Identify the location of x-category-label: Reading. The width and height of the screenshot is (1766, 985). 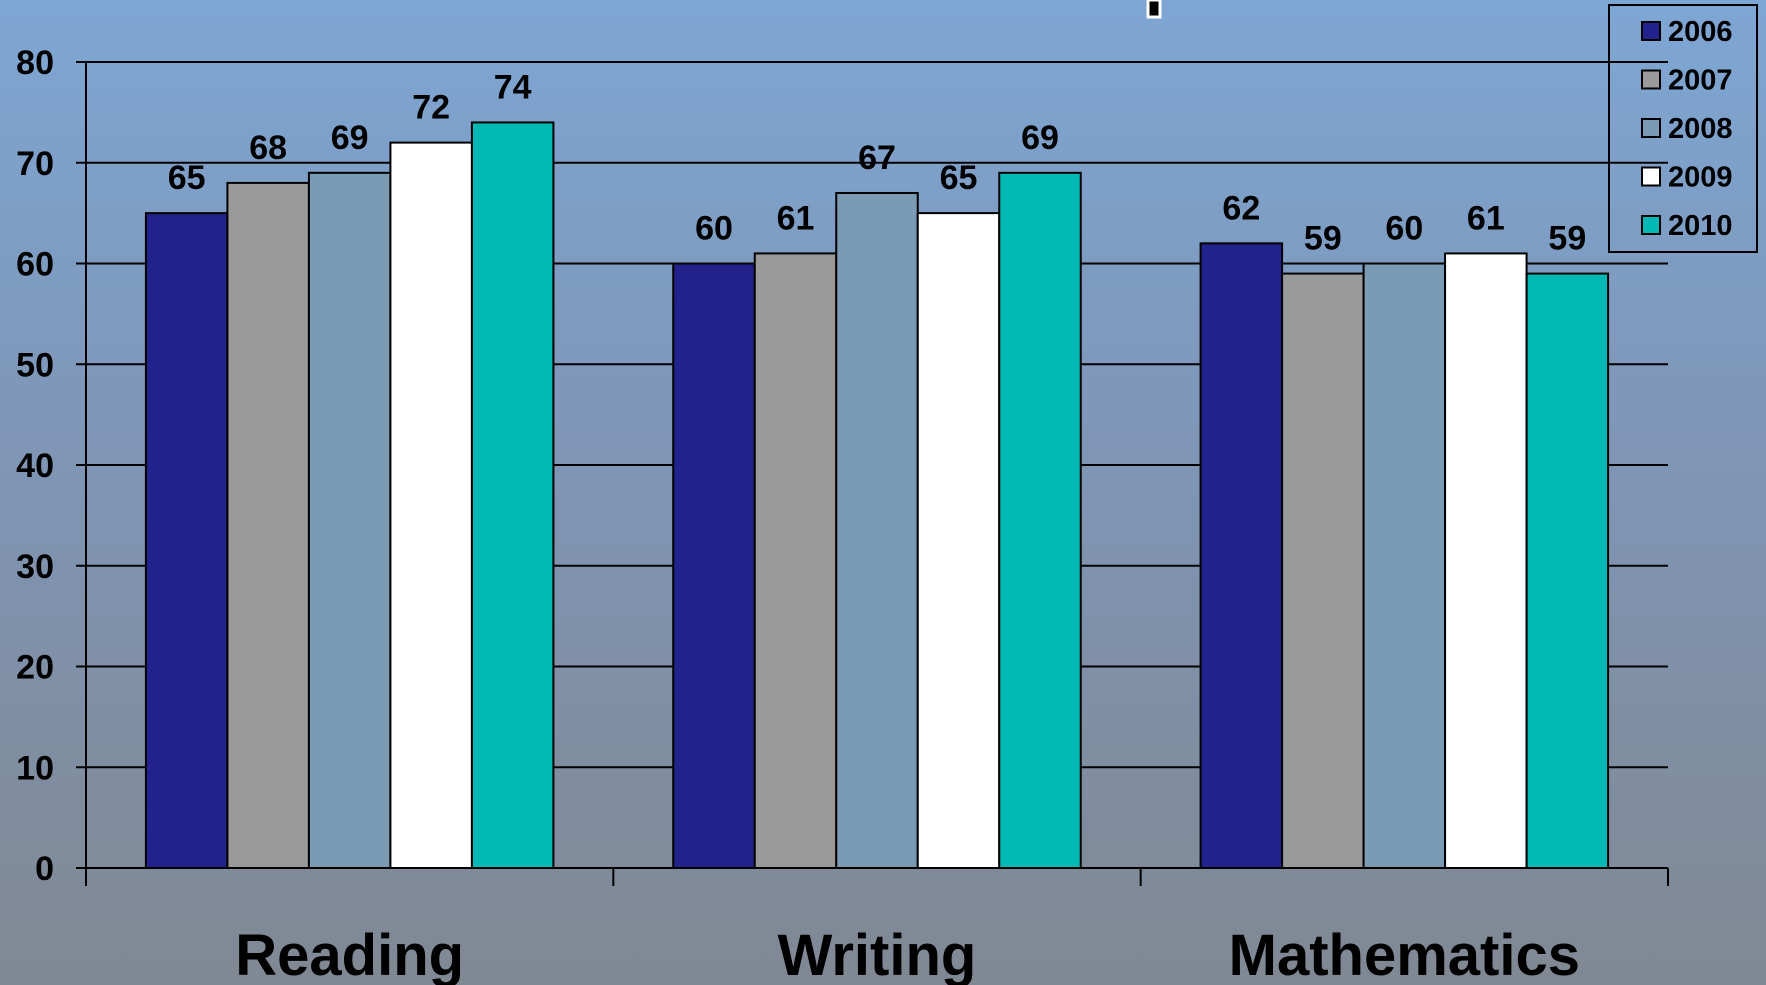
(349, 954).